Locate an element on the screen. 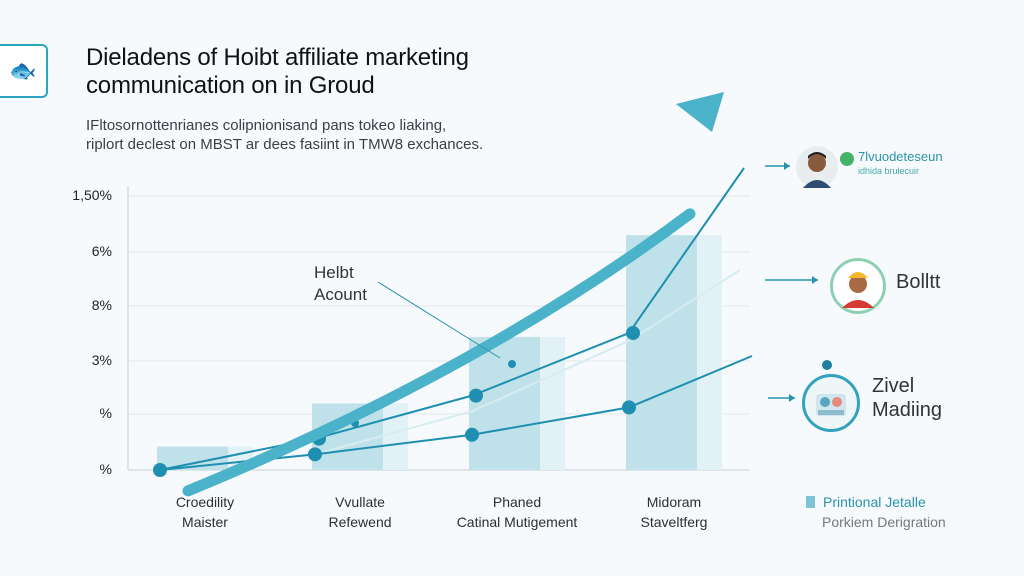  x-category-label-line: Catinal Mutigement is located at coordinates (517, 522).